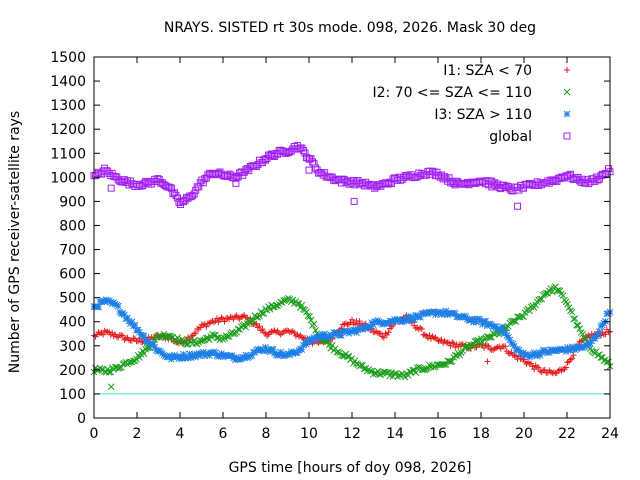 This screenshot has height=480, width=640. I want to click on x-tick-label: 18, so click(481, 434).